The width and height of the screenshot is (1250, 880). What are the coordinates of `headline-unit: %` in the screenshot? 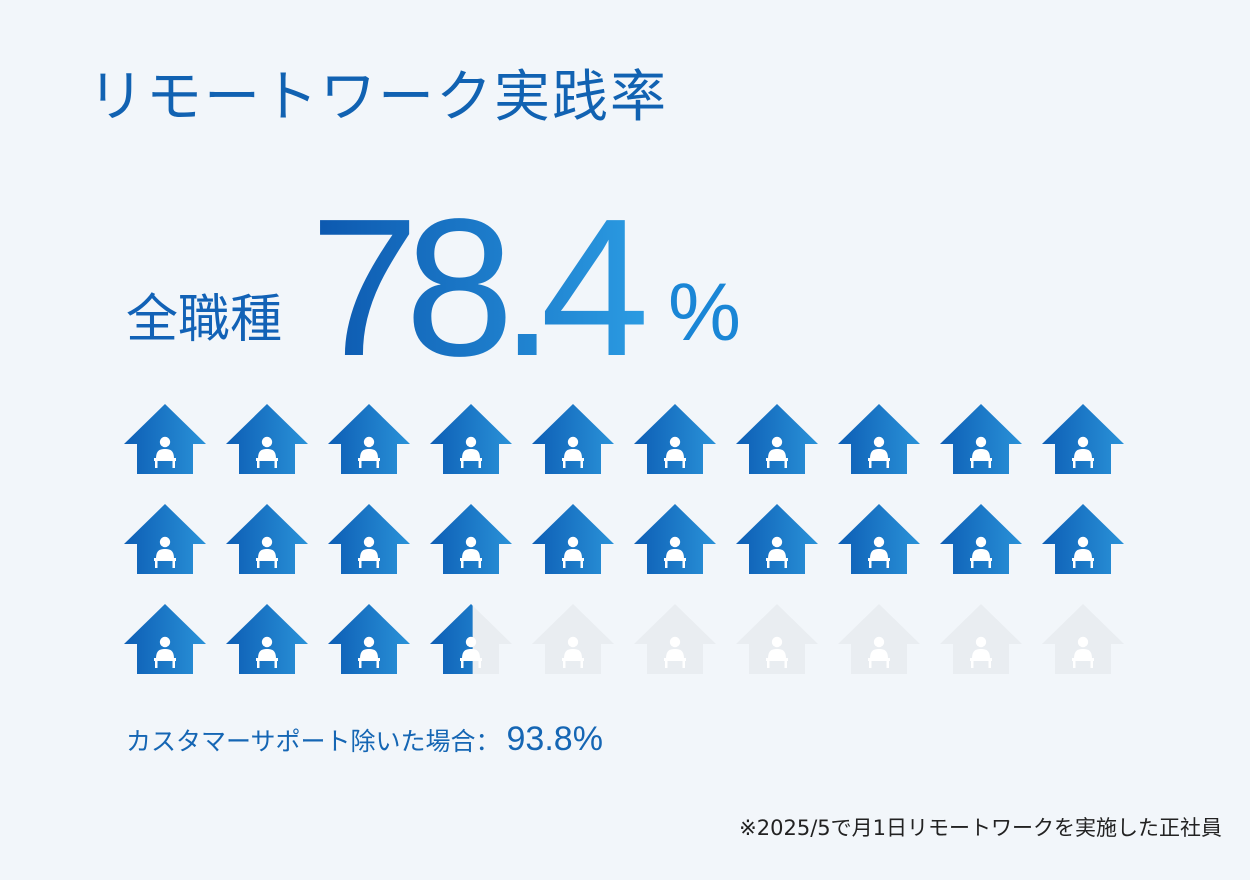 It's located at (704, 312).